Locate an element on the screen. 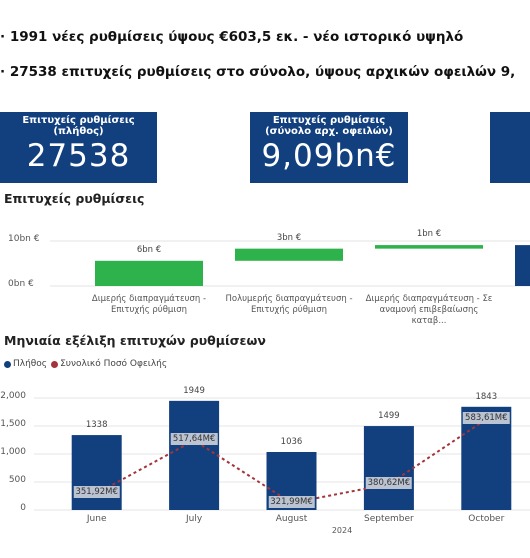 The width and height of the screenshot is (530, 558). x-axis-title: 2024 is located at coordinates (342, 530).